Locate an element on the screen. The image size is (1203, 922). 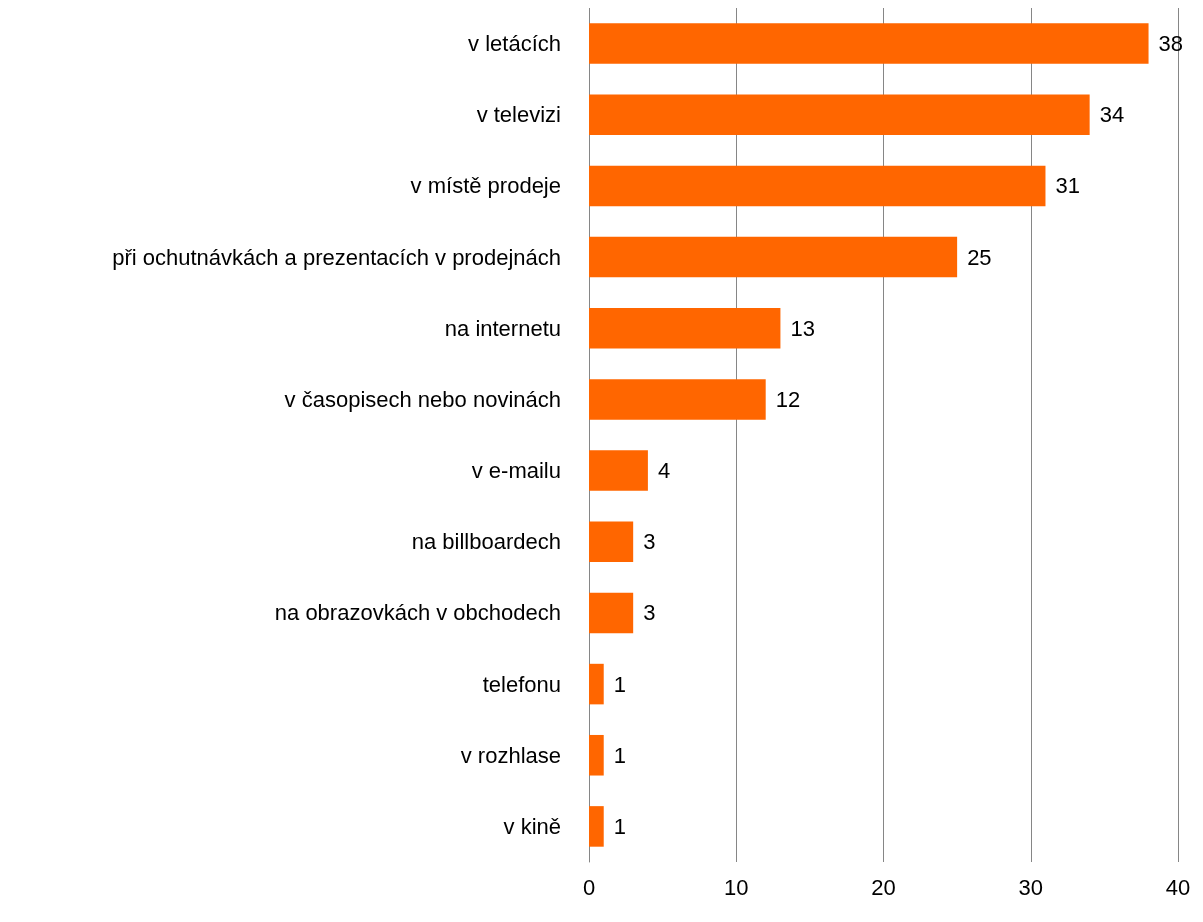
y-tick-label: v e-mailu is located at coordinates (516, 471).